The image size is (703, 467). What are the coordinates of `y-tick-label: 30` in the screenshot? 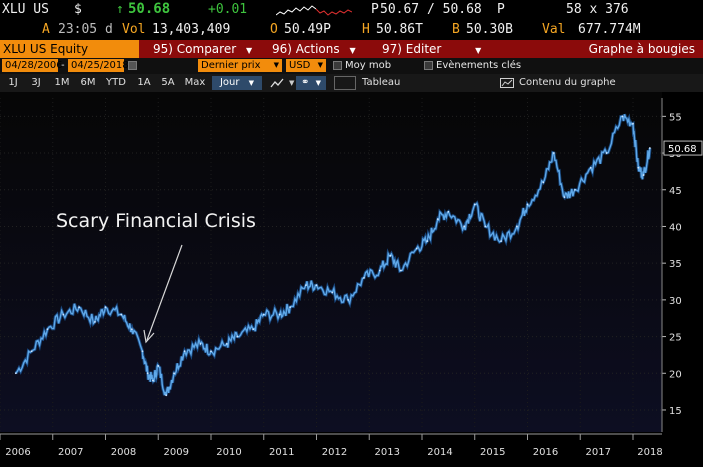 It's located at (675, 301).